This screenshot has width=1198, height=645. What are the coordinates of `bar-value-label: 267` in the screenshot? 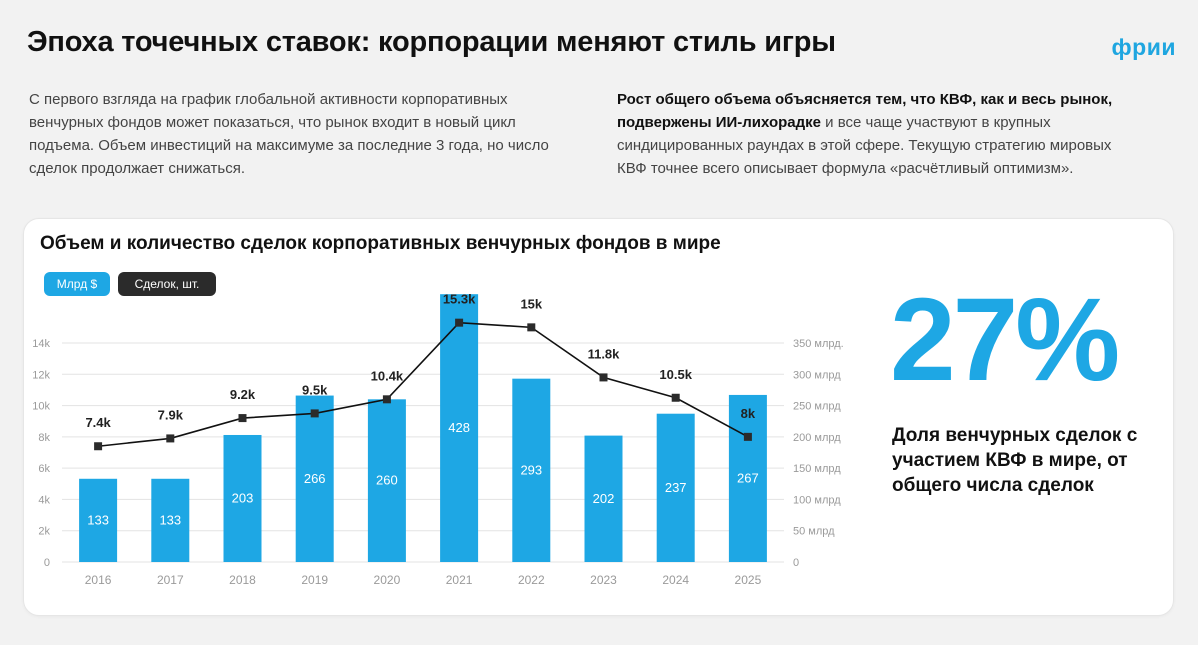 It's located at (748, 477).